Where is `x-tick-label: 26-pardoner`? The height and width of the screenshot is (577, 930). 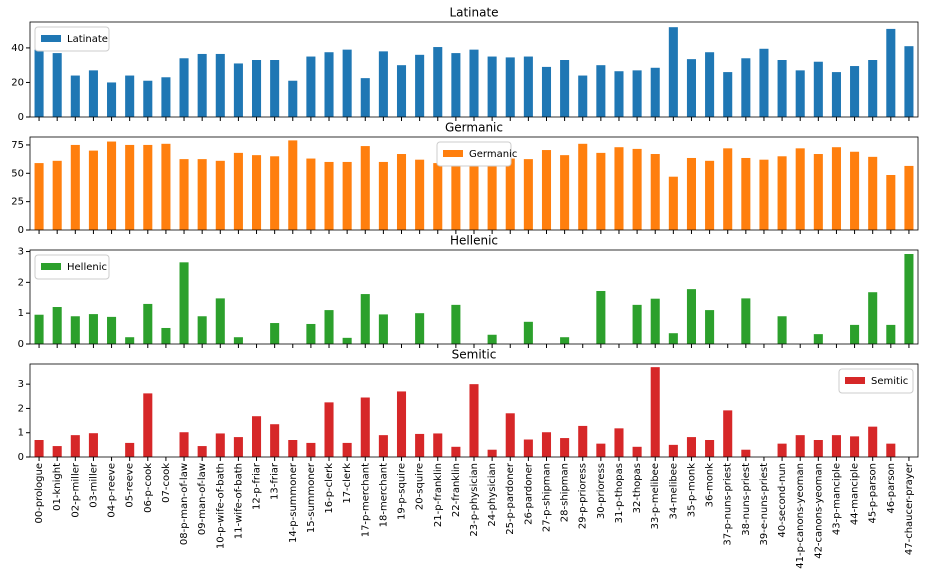 x-tick-label: 26-pardoner is located at coordinates (528, 493).